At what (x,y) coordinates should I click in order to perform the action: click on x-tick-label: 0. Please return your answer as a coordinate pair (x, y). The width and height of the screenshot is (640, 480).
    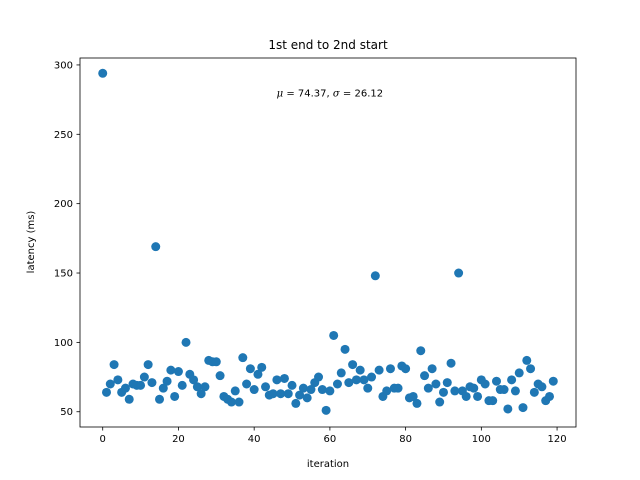
    Looking at the image, I should click on (103, 439).